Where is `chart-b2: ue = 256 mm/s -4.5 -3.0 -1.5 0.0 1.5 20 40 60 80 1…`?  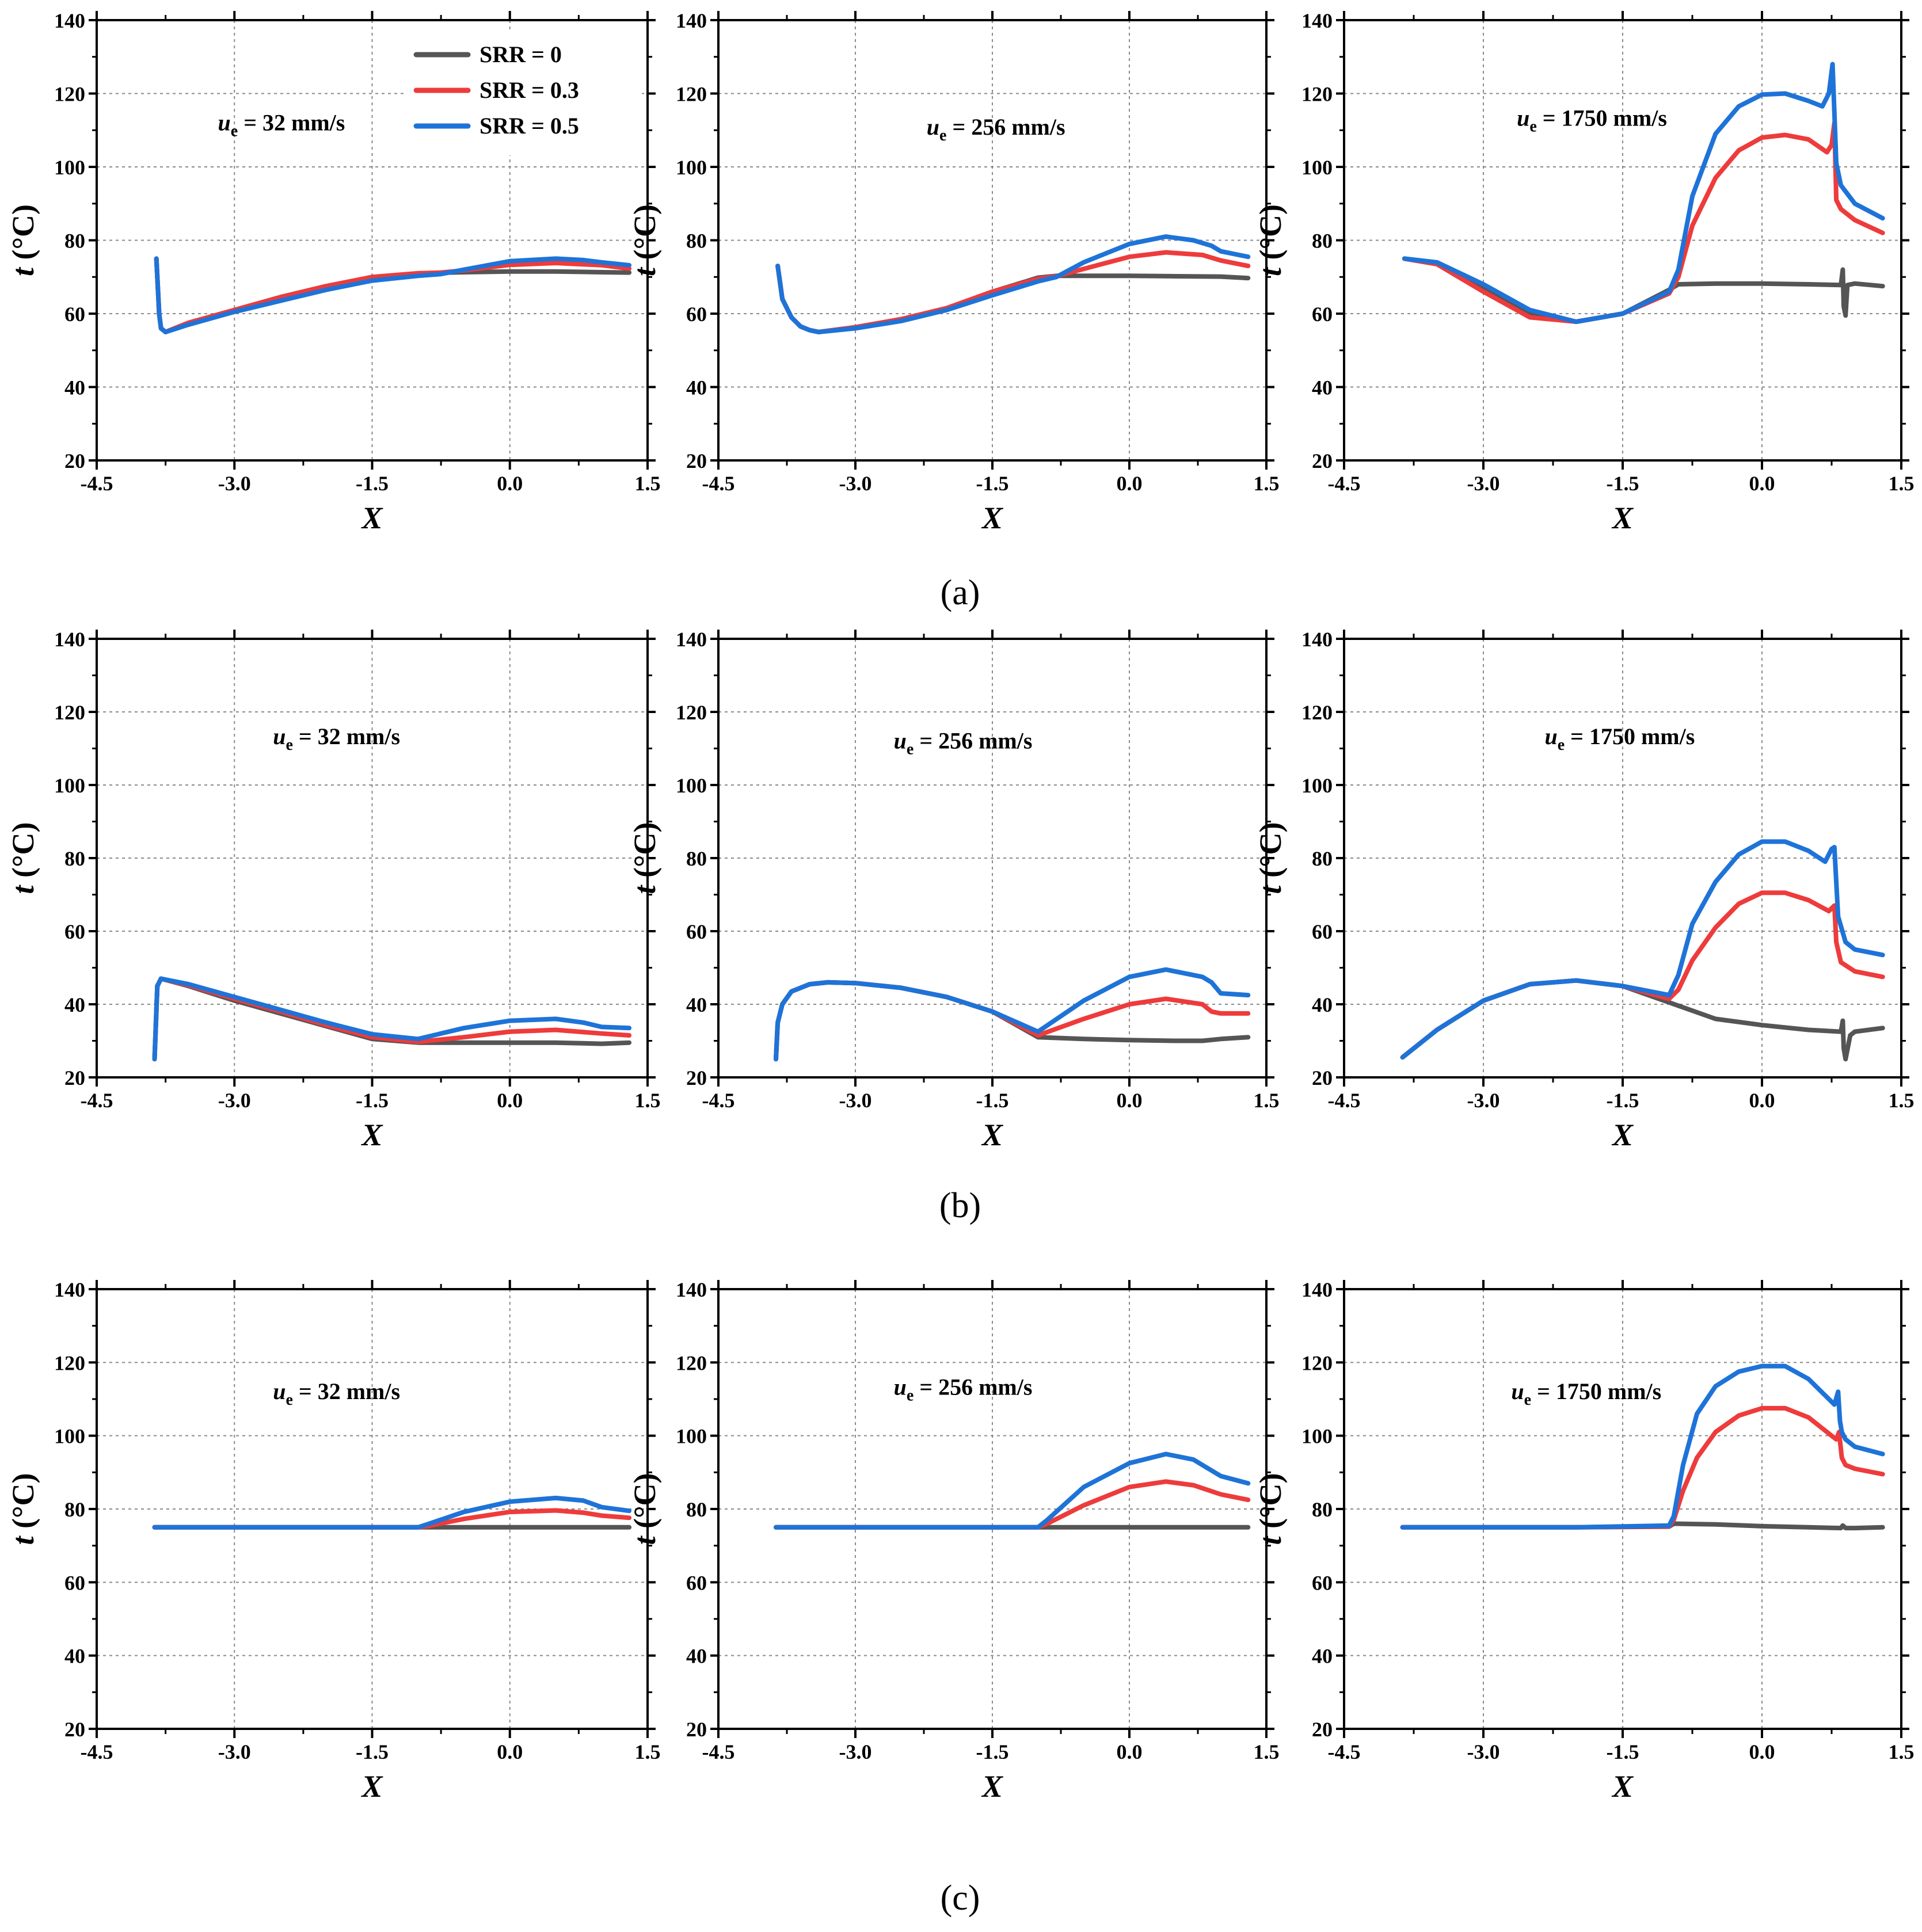
chart-b2: ue = 256 mm/s -4.5 -3.0 -1.5 0.0 1.5 20 40 60 80 1… is located at coordinates (954, 890).